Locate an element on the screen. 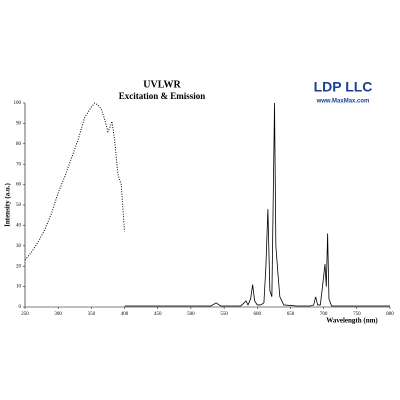  y-tick-label: 60 is located at coordinates (19, 185).